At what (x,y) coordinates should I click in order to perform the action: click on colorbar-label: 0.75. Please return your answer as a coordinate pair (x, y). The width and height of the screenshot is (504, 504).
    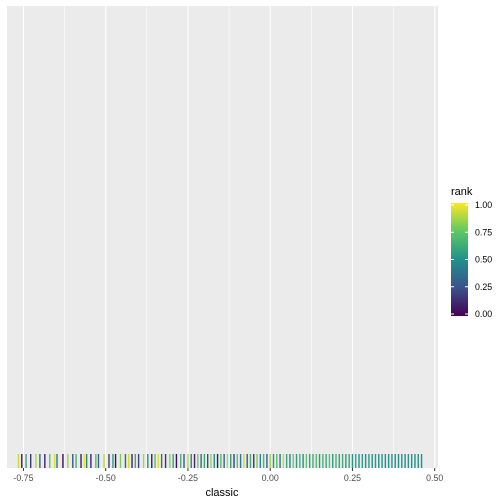
    Looking at the image, I should click on (483, 232).